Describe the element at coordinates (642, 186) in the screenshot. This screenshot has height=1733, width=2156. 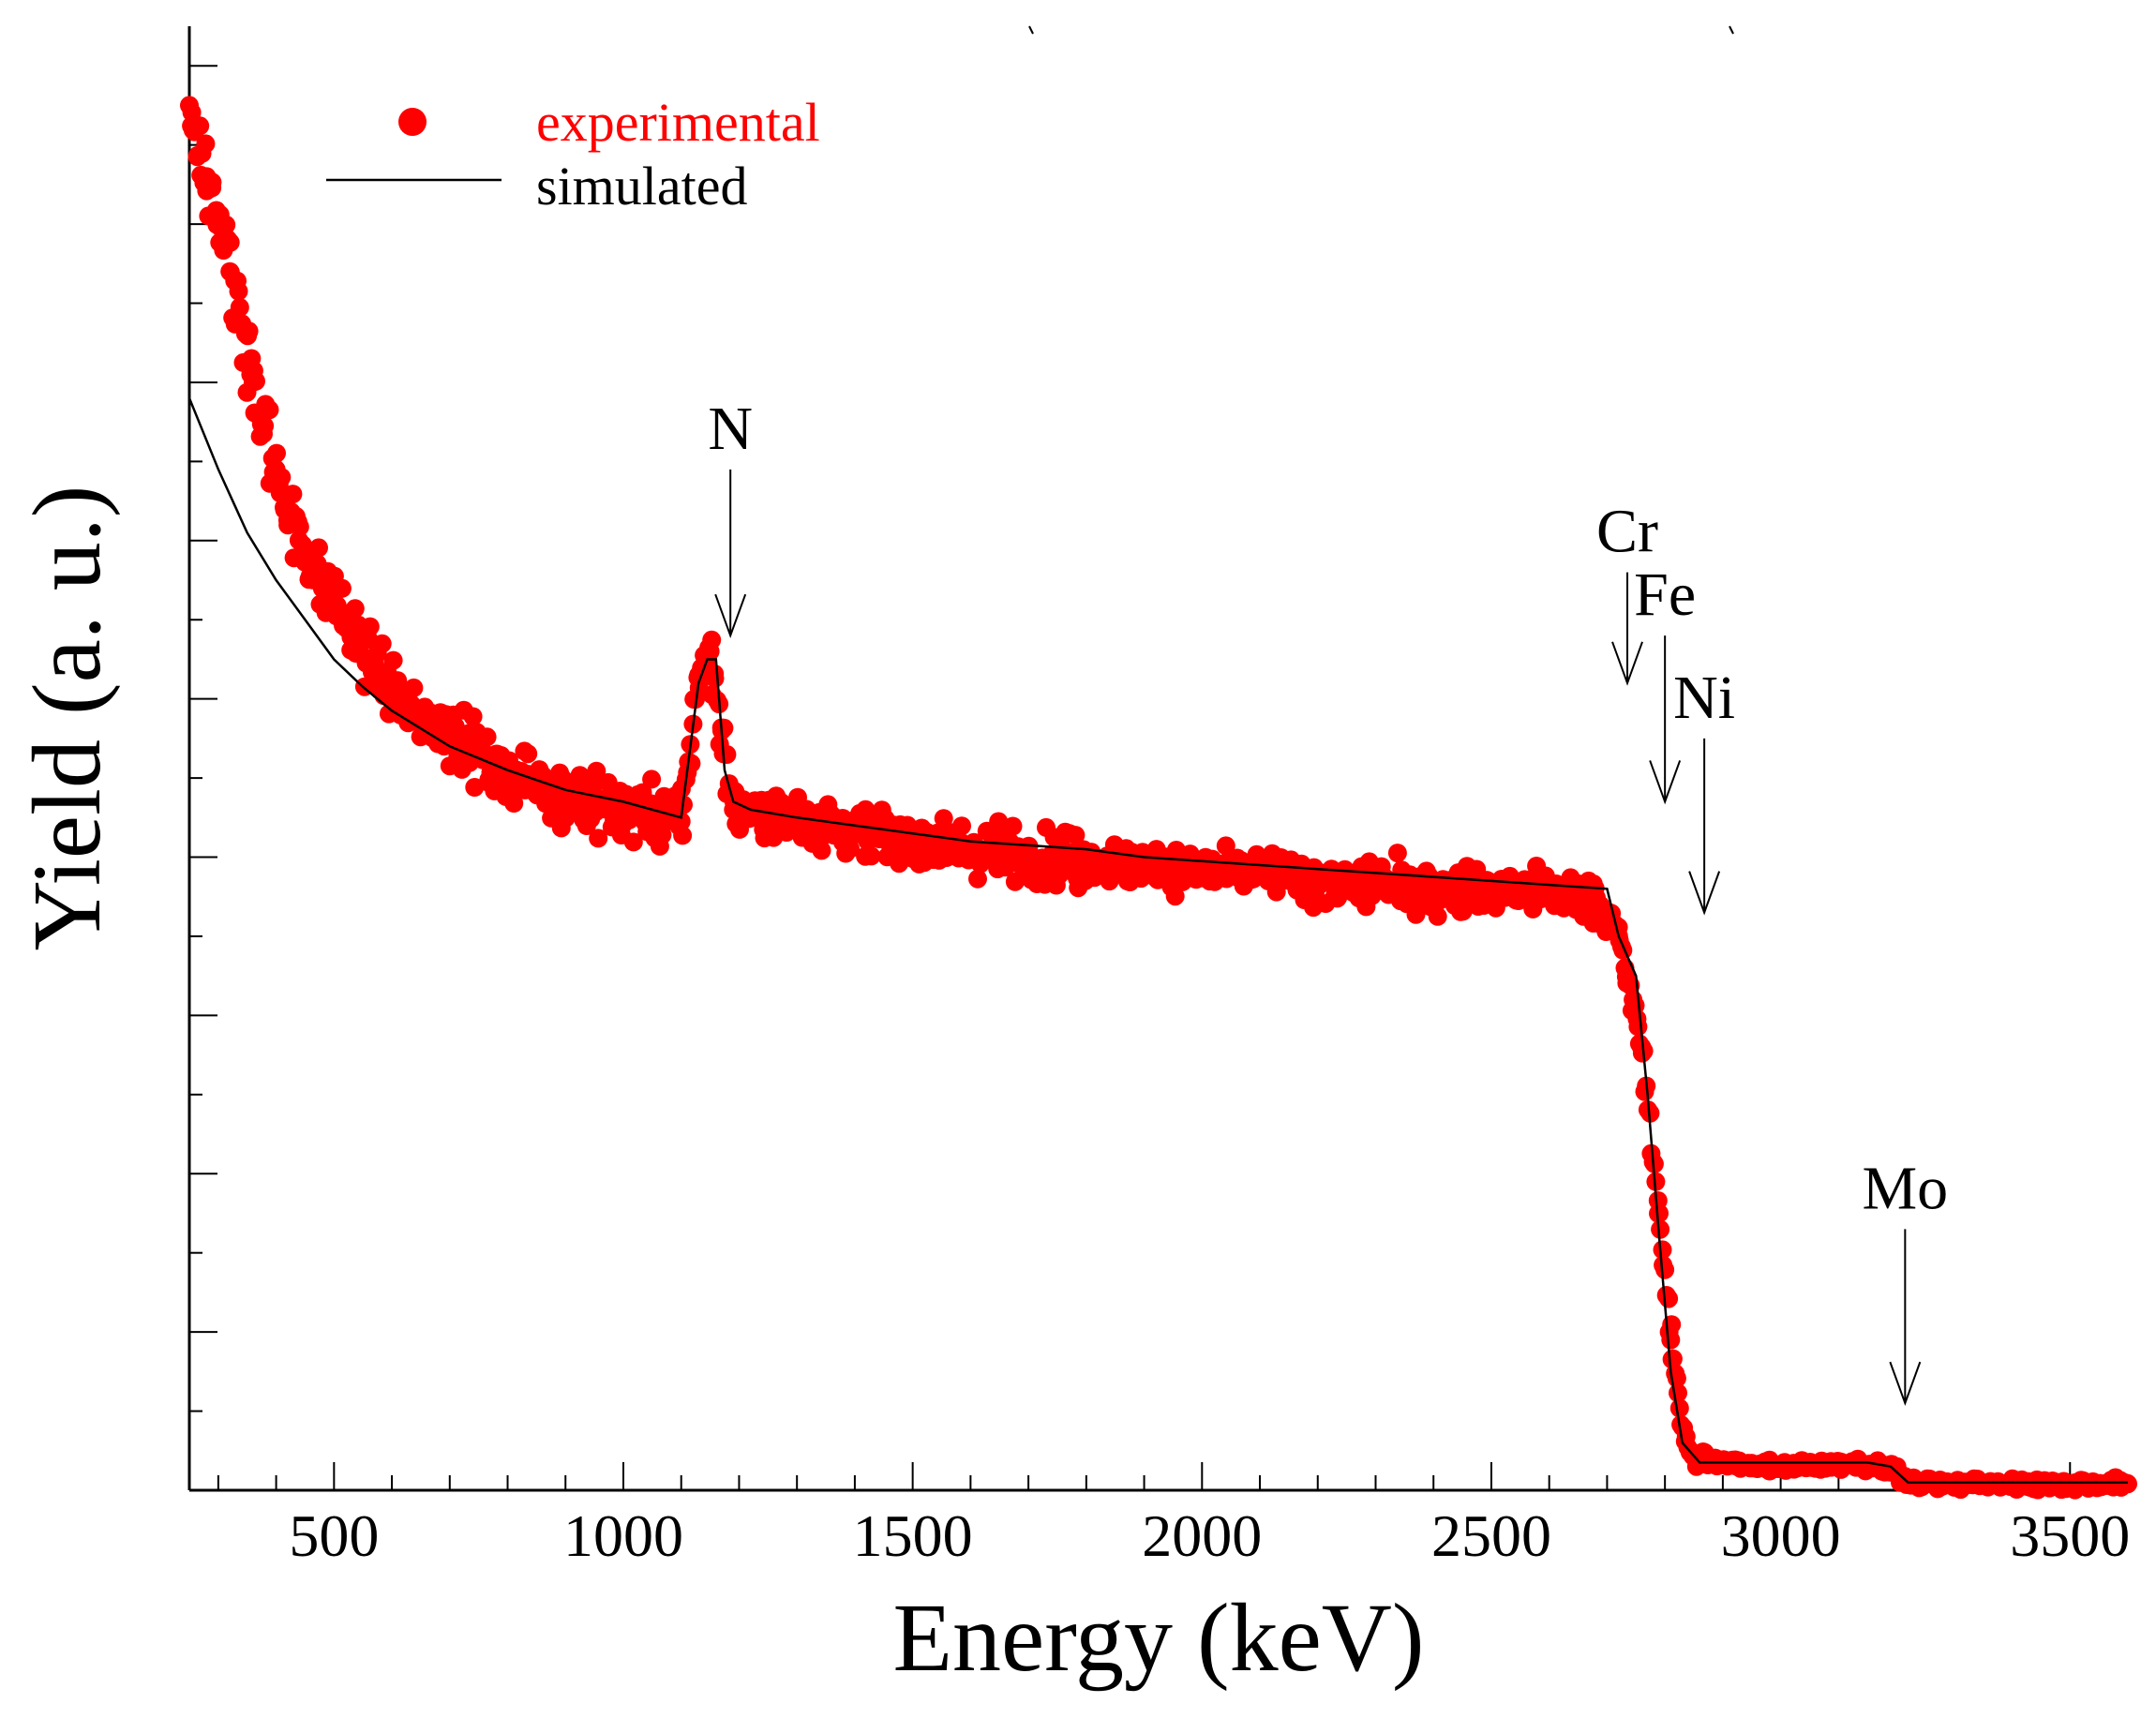
I see `legend-label-simulated: simulated` at that location.